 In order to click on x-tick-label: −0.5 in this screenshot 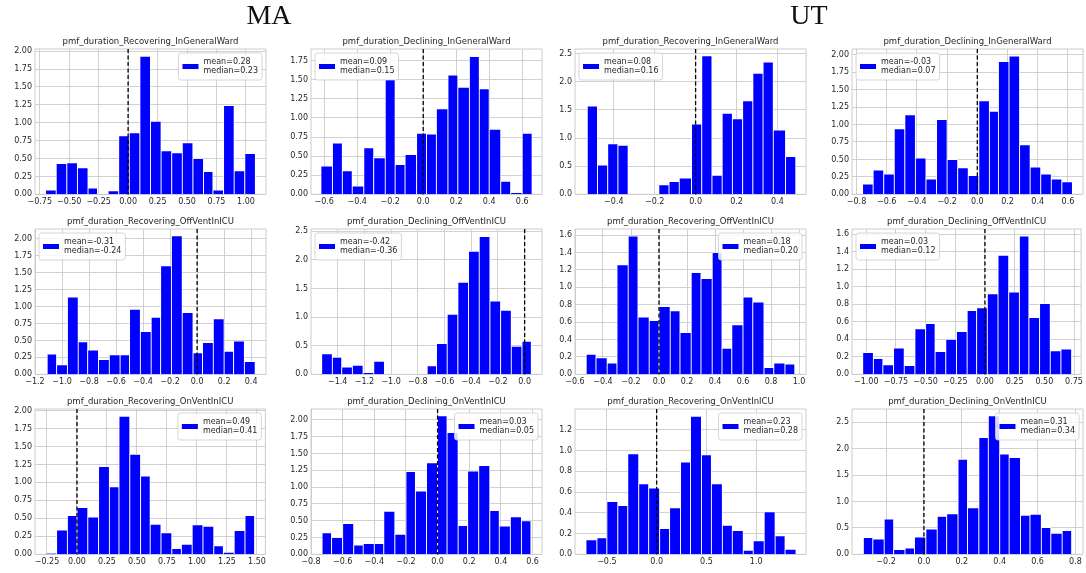, I will do `click(607, 562)`.